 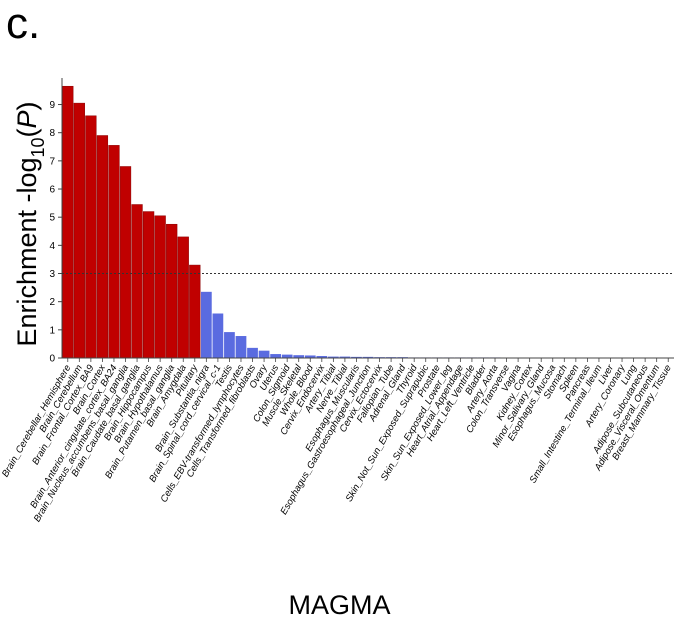 I want to click on bar-Pituitary, so click(x=195, y=311).